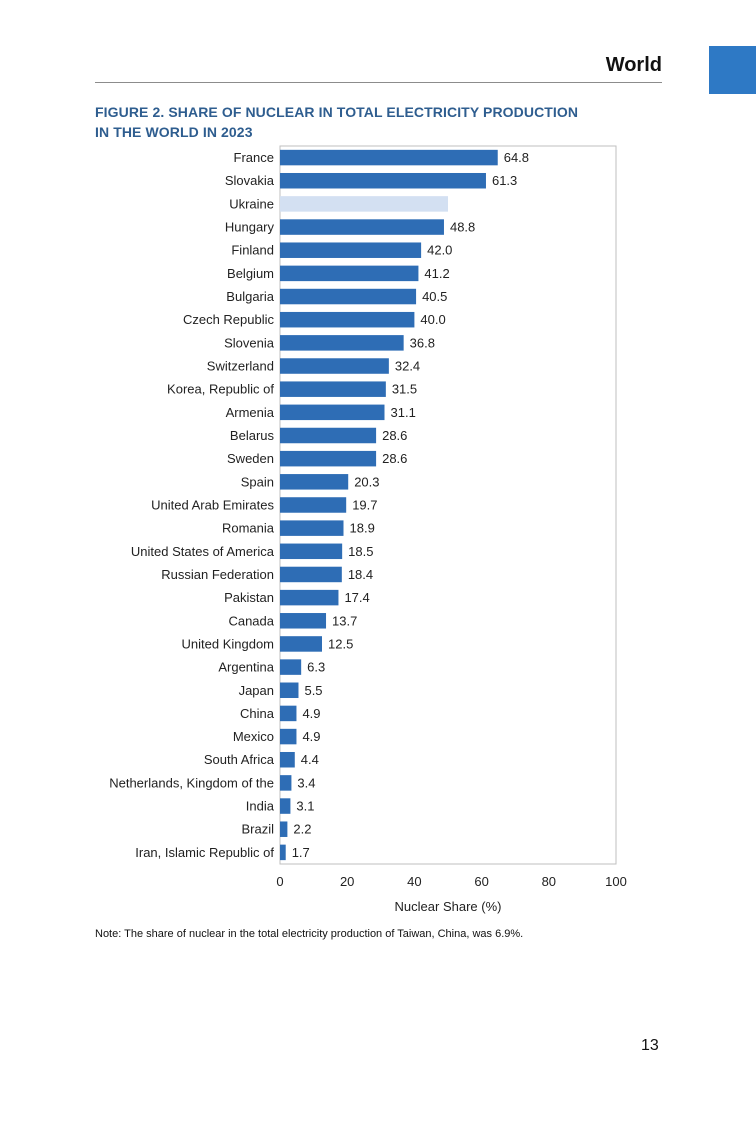 Image resolution: width=756 pixels, height=1134 pixels. What do you see at coordinates (362, 227) in the screenshot?
I see `bar-hungary` at bounding box center [362, 227].